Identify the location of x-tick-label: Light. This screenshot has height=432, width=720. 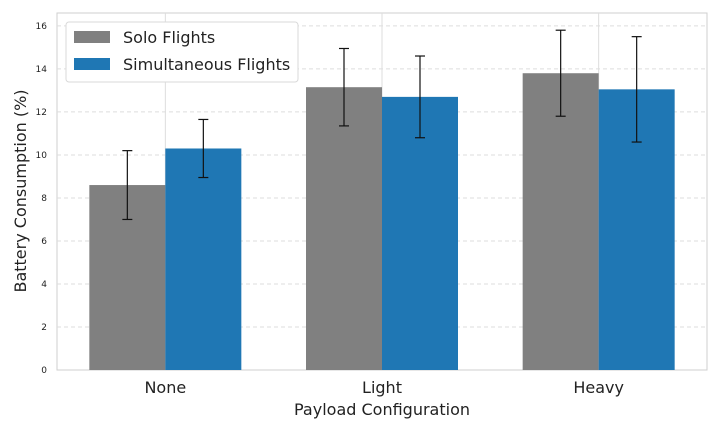
(382, 387).